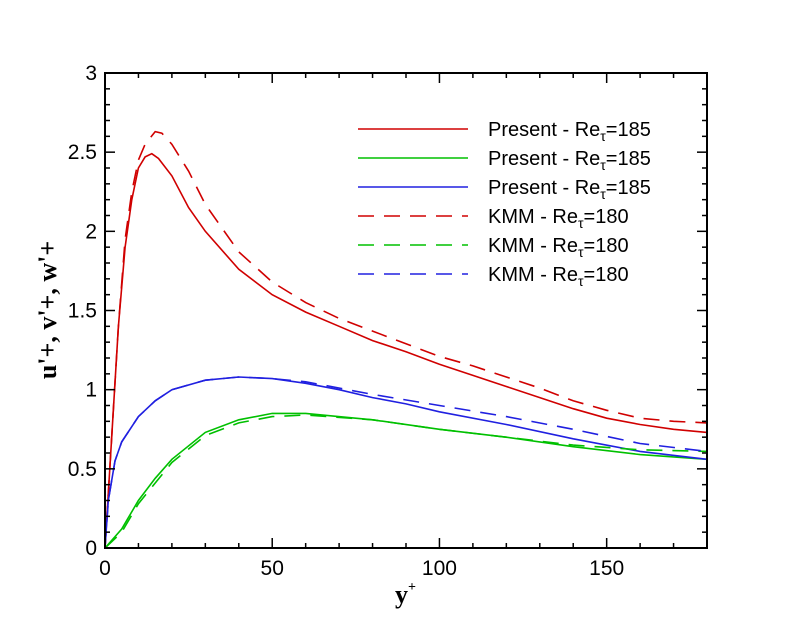 The height and width of the screenshot is (618, 805). What do you see at coordinates (439, 568) in the screenshot?
I see `x-tick-label: 100` at bounding box center [439, 568].